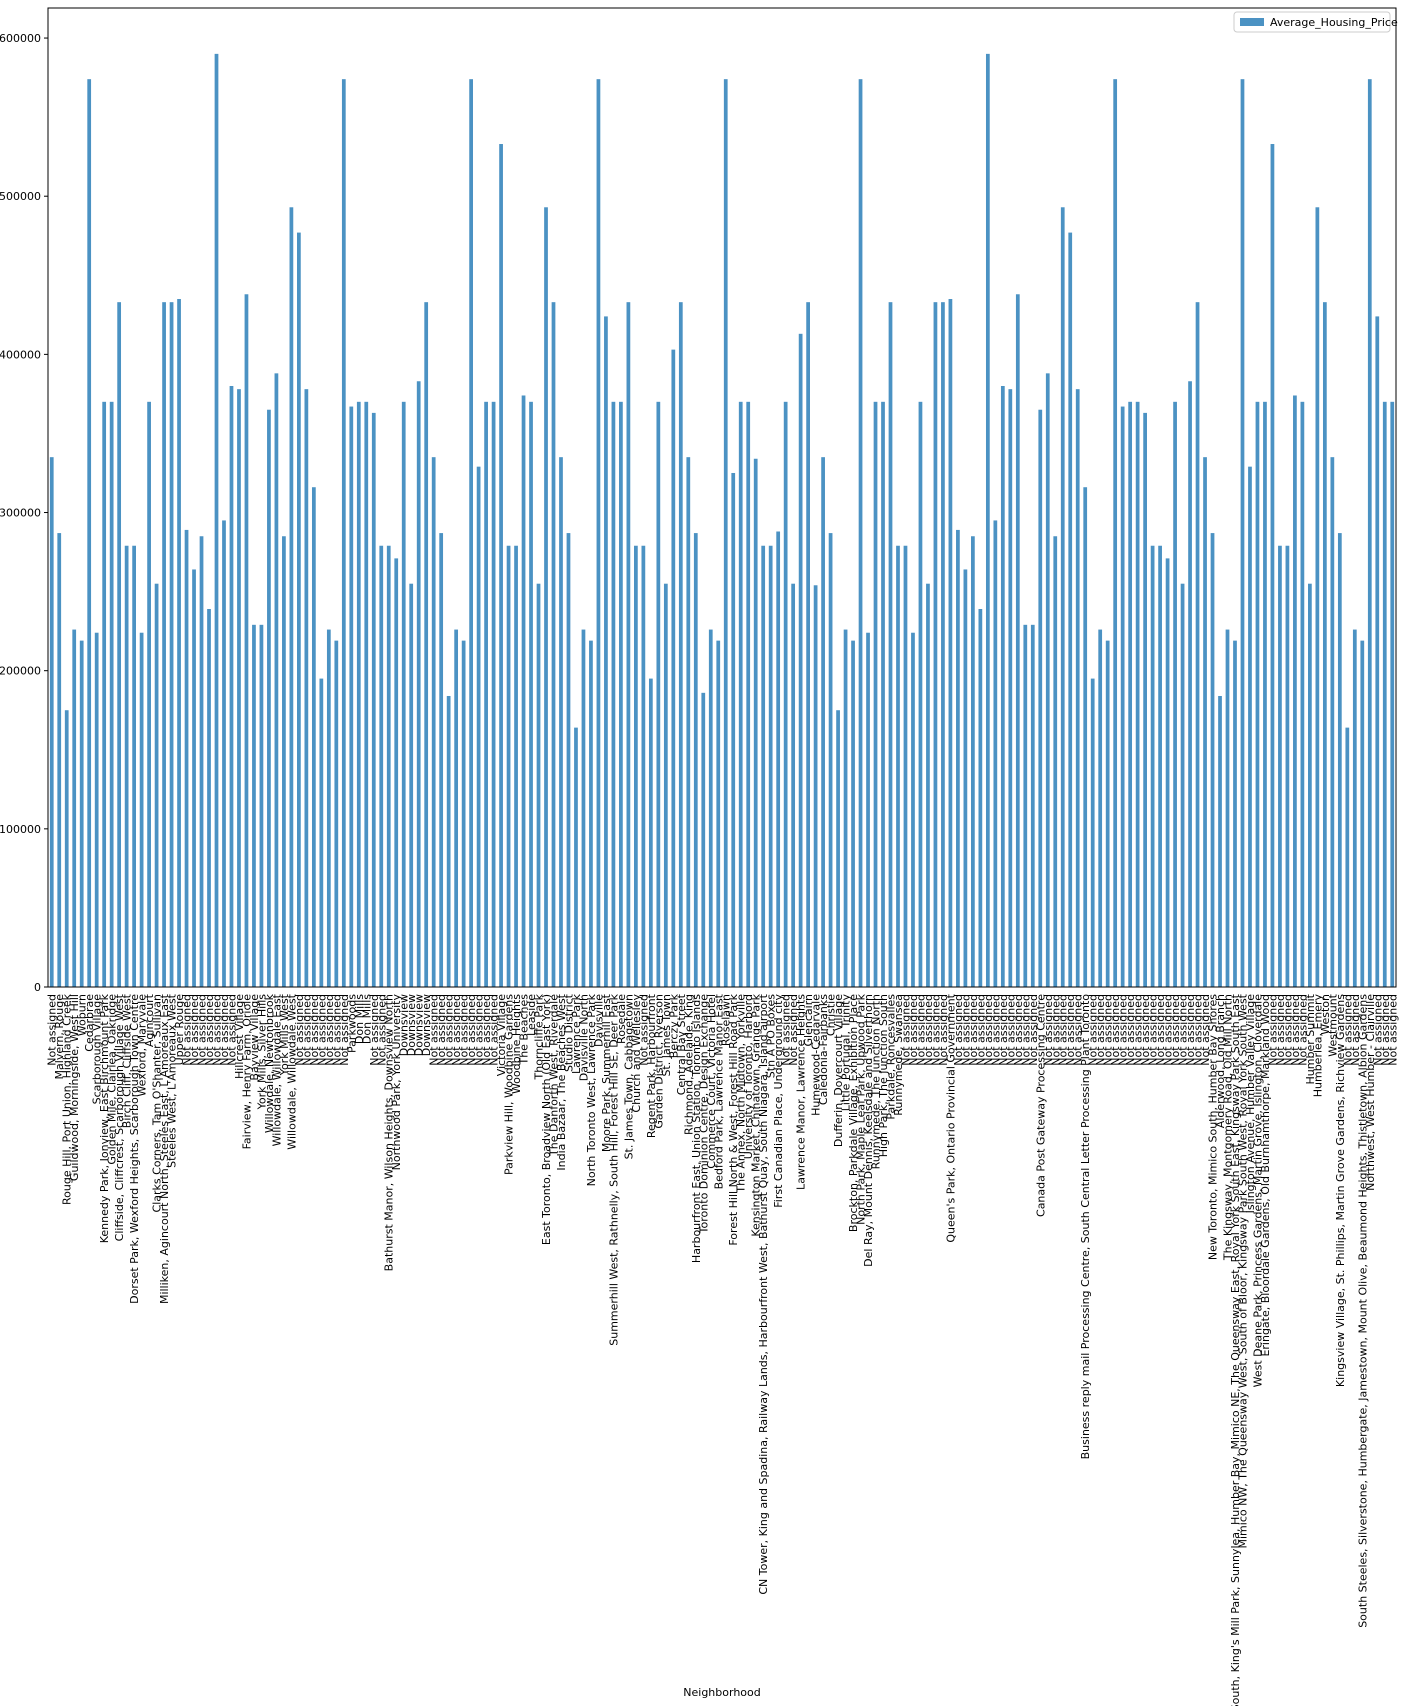 The image size is (1405, 1706). I want to click on x-tick-label: Runnymede, Swansea, so click(898, 1055).